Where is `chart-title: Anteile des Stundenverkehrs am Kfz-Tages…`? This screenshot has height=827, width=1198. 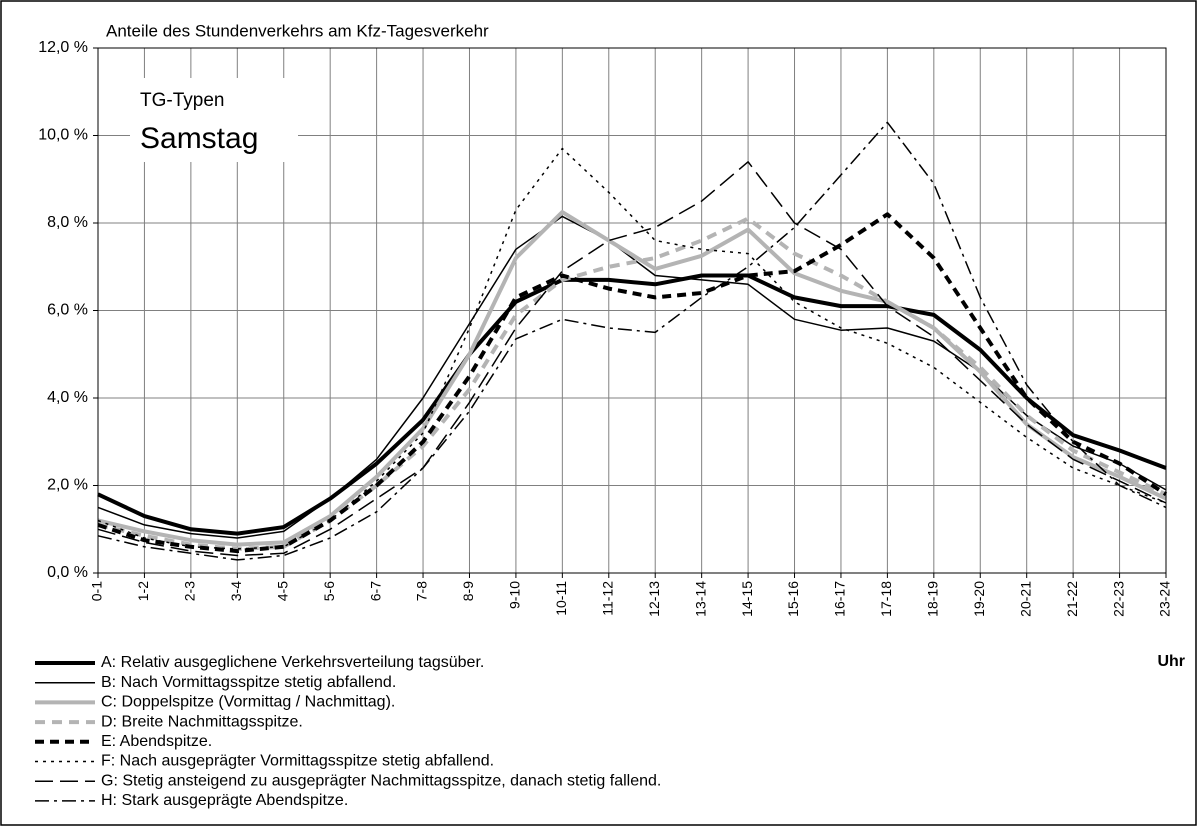 chart-title: Anteile des Stundenverkehrs am Kfz-Tages… is located at coordinates (297, 30).